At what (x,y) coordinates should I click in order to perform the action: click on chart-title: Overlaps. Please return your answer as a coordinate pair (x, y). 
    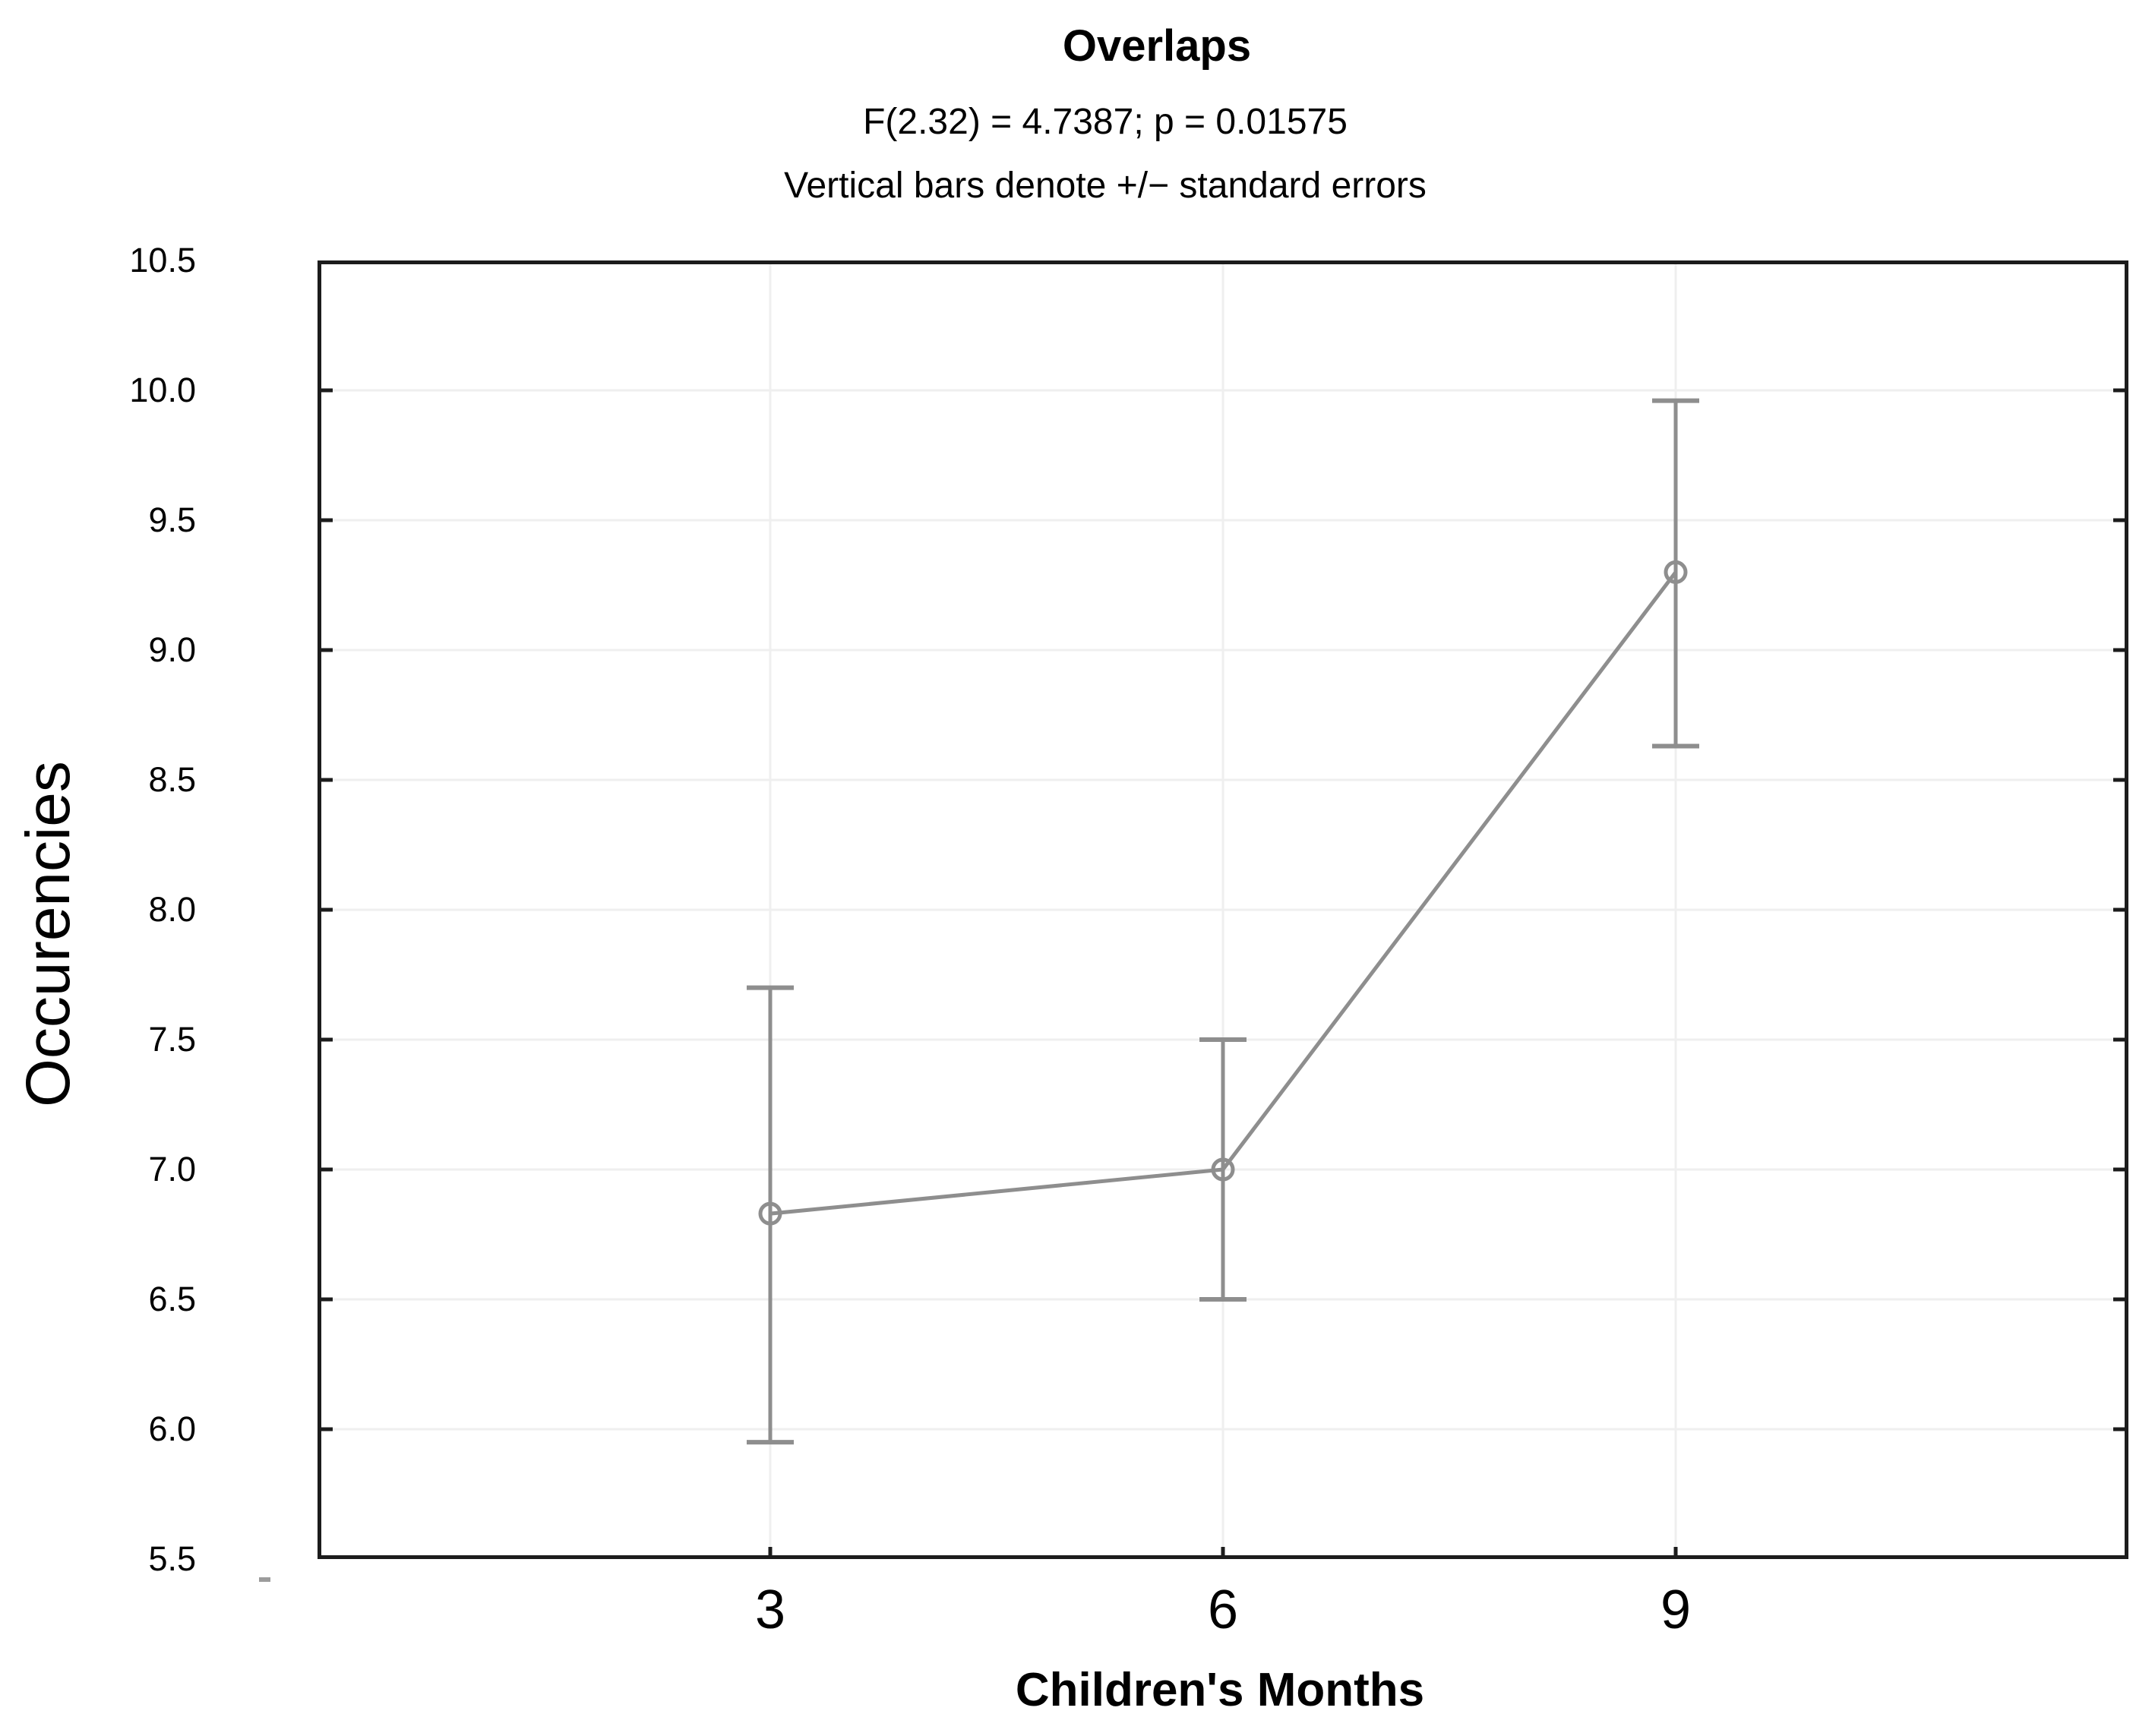
    Looking at the image, I should click on (1157, 46).